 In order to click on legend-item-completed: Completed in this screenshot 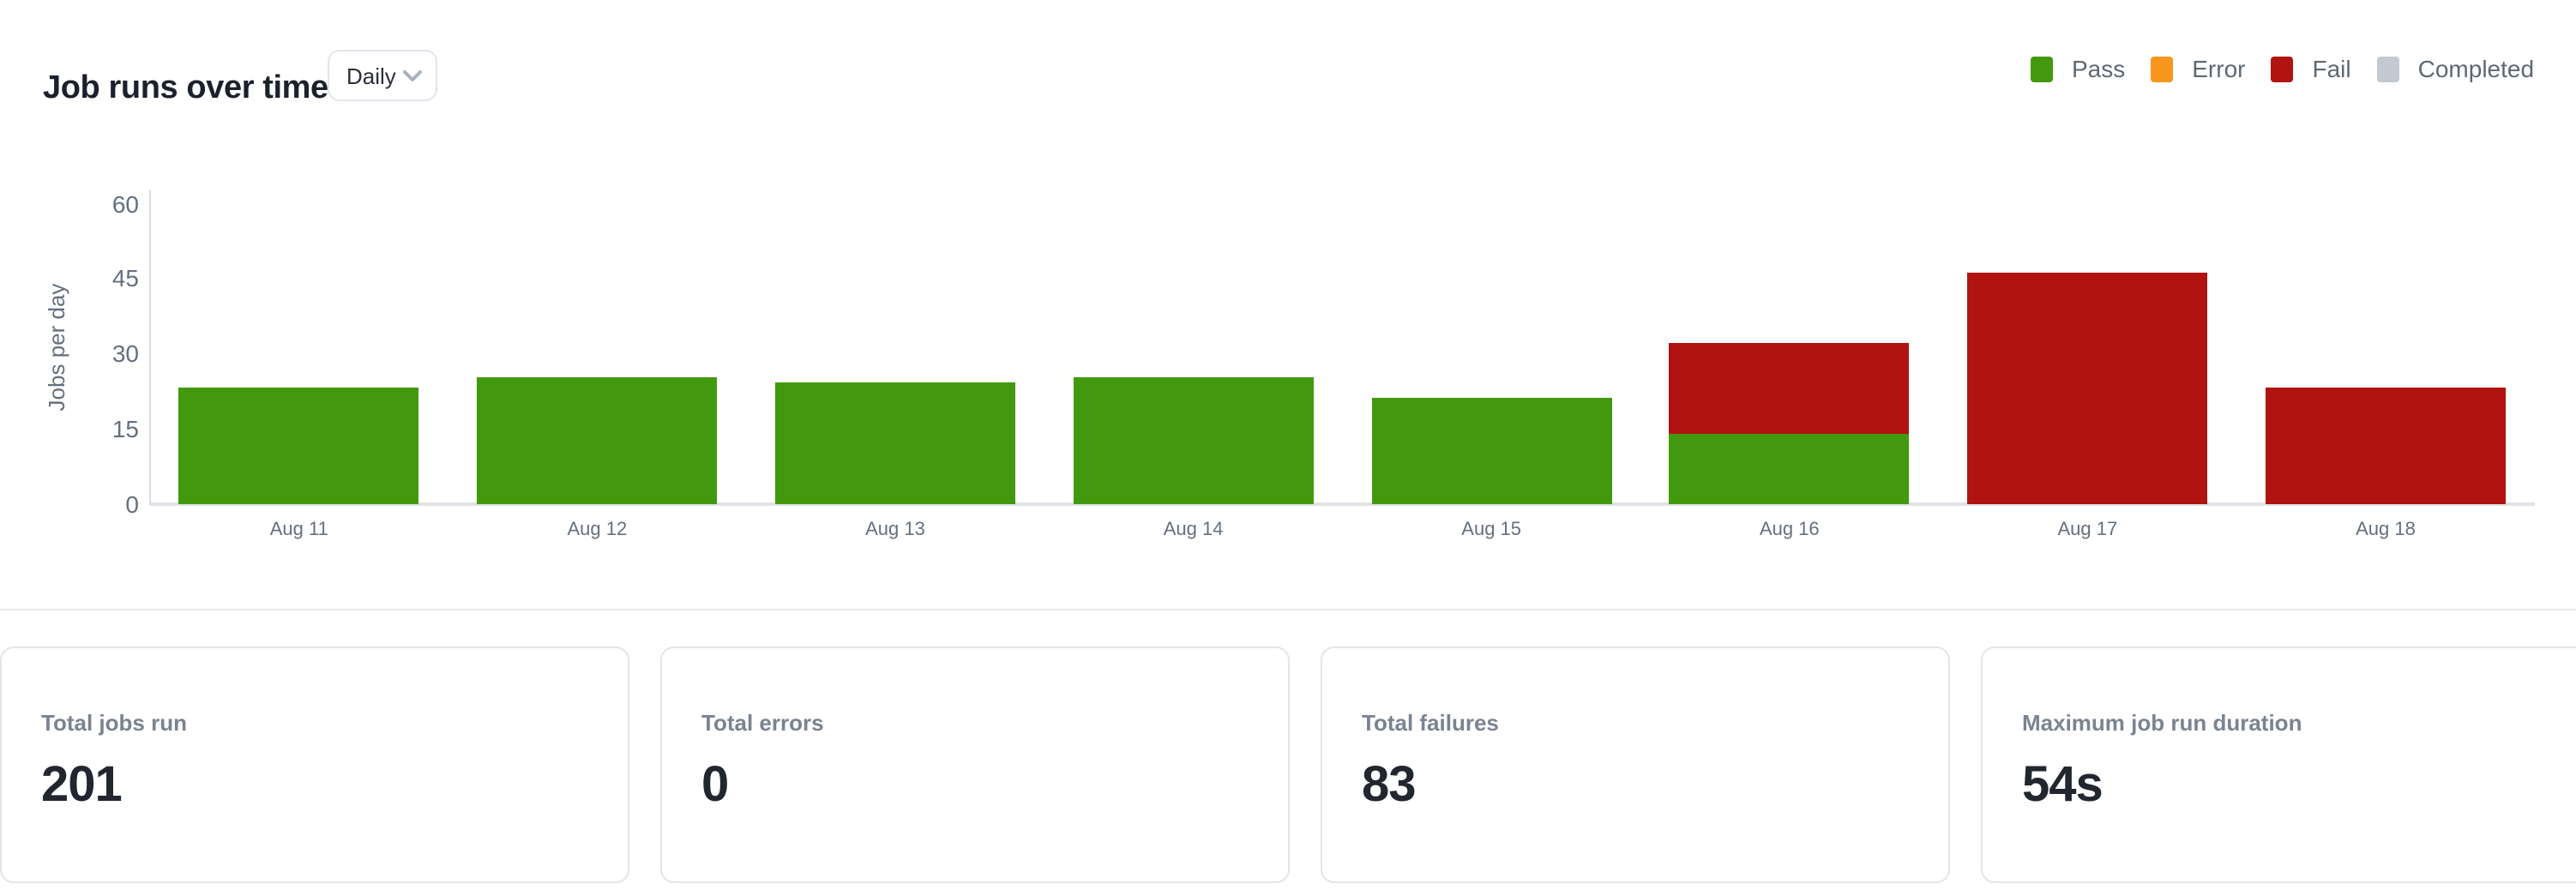, I will do `click(2455, 69)`.